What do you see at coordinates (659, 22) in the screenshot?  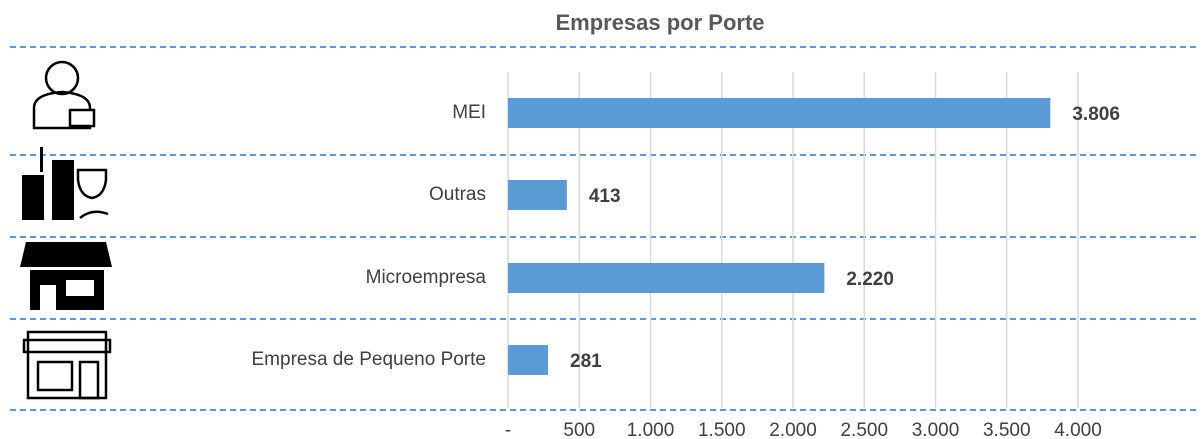 I see `chart-title: Empresas por Porte` at bounding box center [659, 22].